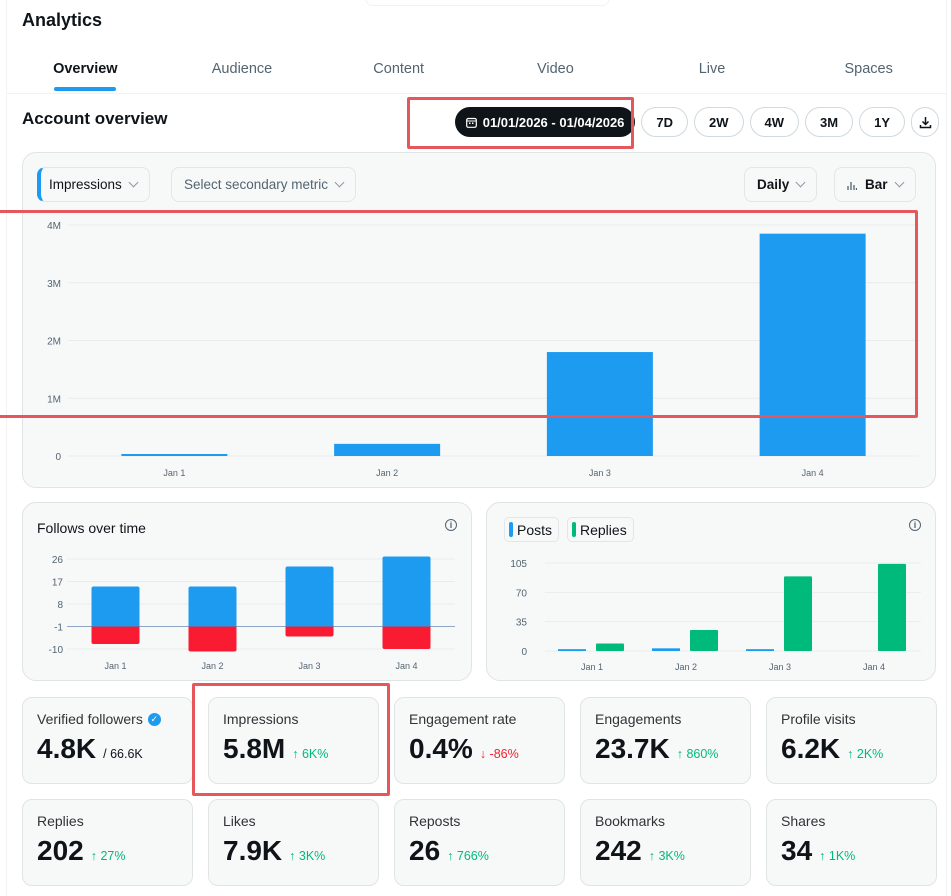 This screenshot has width=951, height=896. Describe the element at coordinates (58, 560) in the screenshot. I see `y-tick-label: 26` at that location.